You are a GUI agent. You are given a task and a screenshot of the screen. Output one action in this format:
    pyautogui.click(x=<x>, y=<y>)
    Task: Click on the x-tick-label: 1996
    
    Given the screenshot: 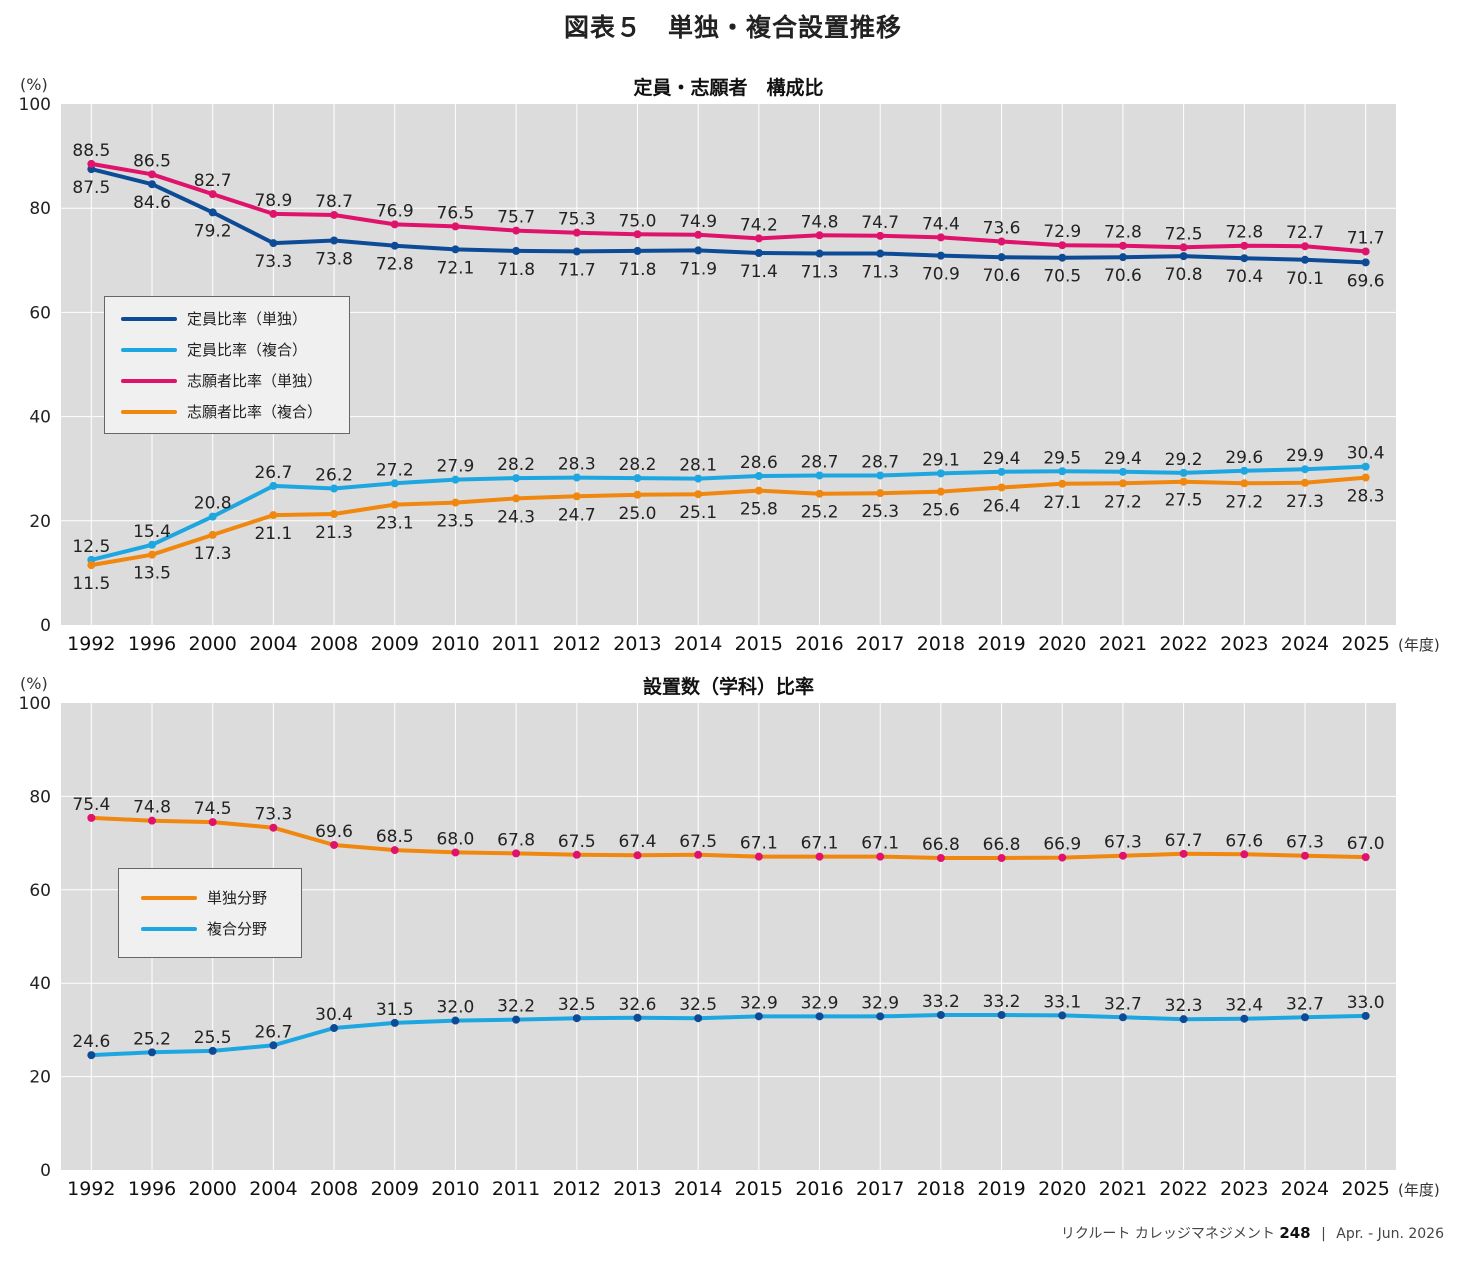 What is the action you would take?
    pyautogui.click(x=152, y=644)
    